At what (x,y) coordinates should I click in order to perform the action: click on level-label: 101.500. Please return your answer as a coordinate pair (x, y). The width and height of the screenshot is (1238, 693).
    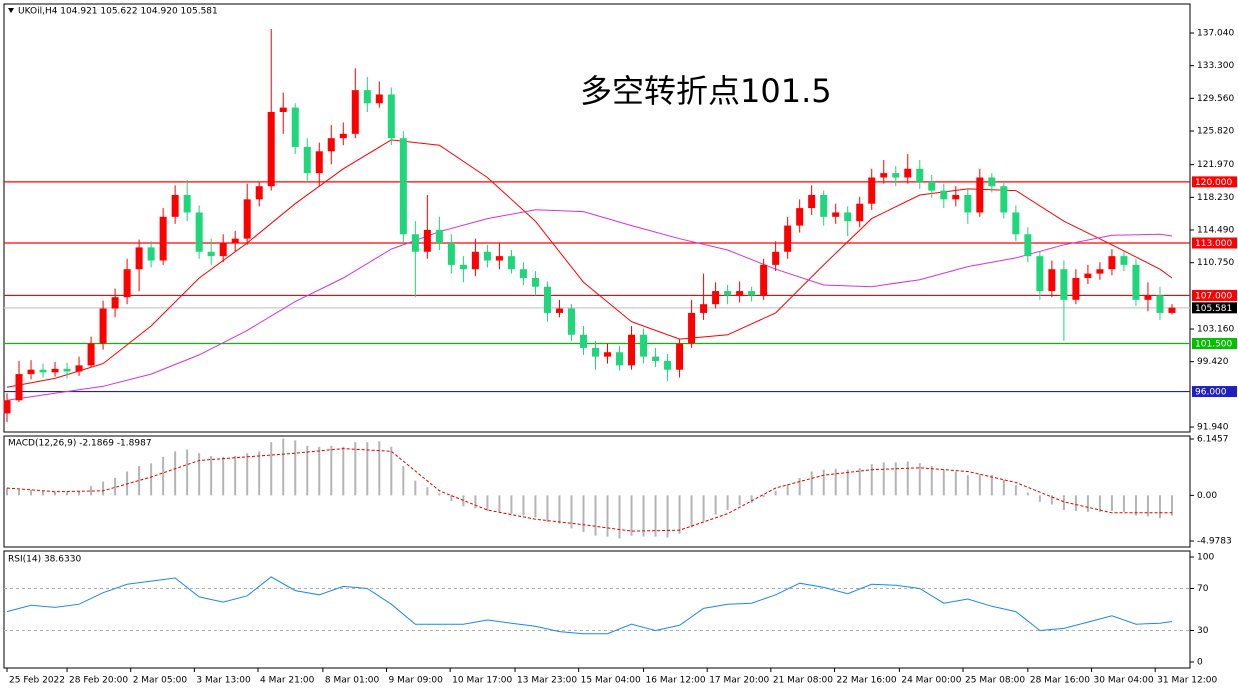
    Looking at the image, I should click on (1213, 344).